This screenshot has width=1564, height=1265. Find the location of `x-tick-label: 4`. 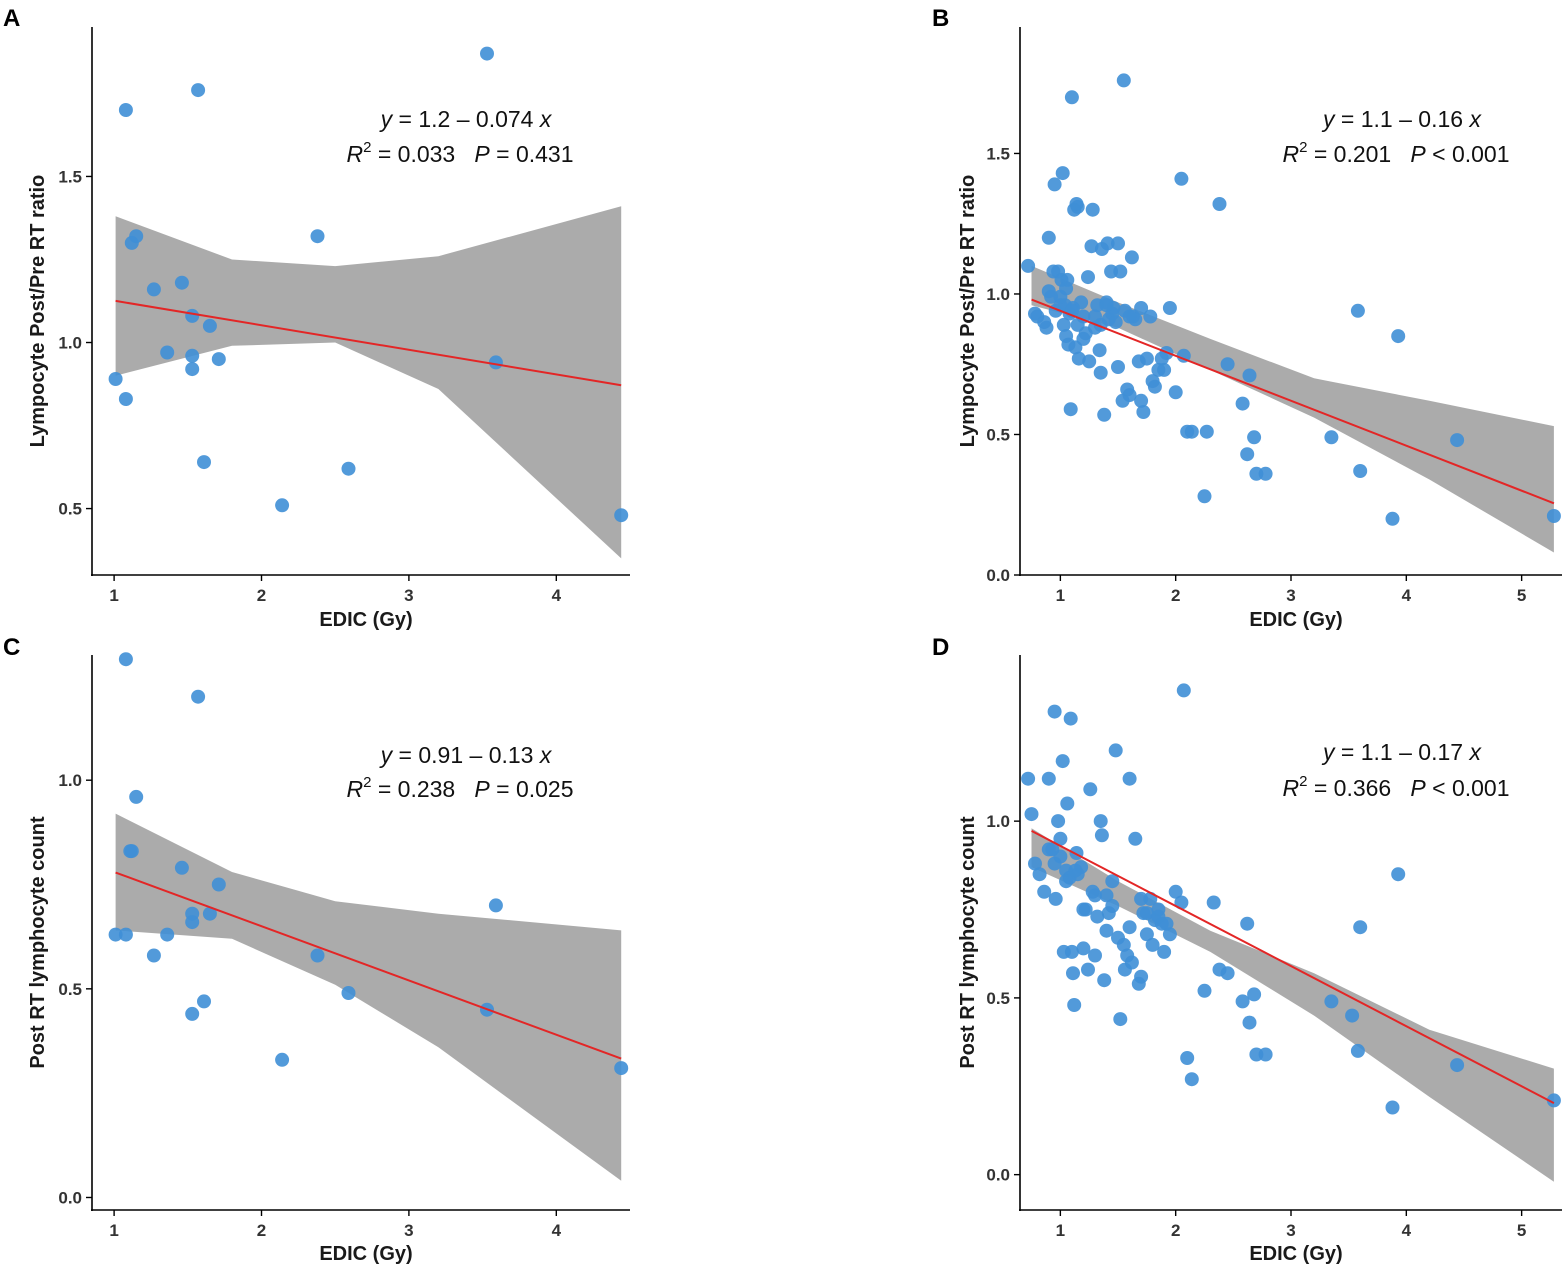

x-tick-label: 4 is located at coordinates (1407, 1230).